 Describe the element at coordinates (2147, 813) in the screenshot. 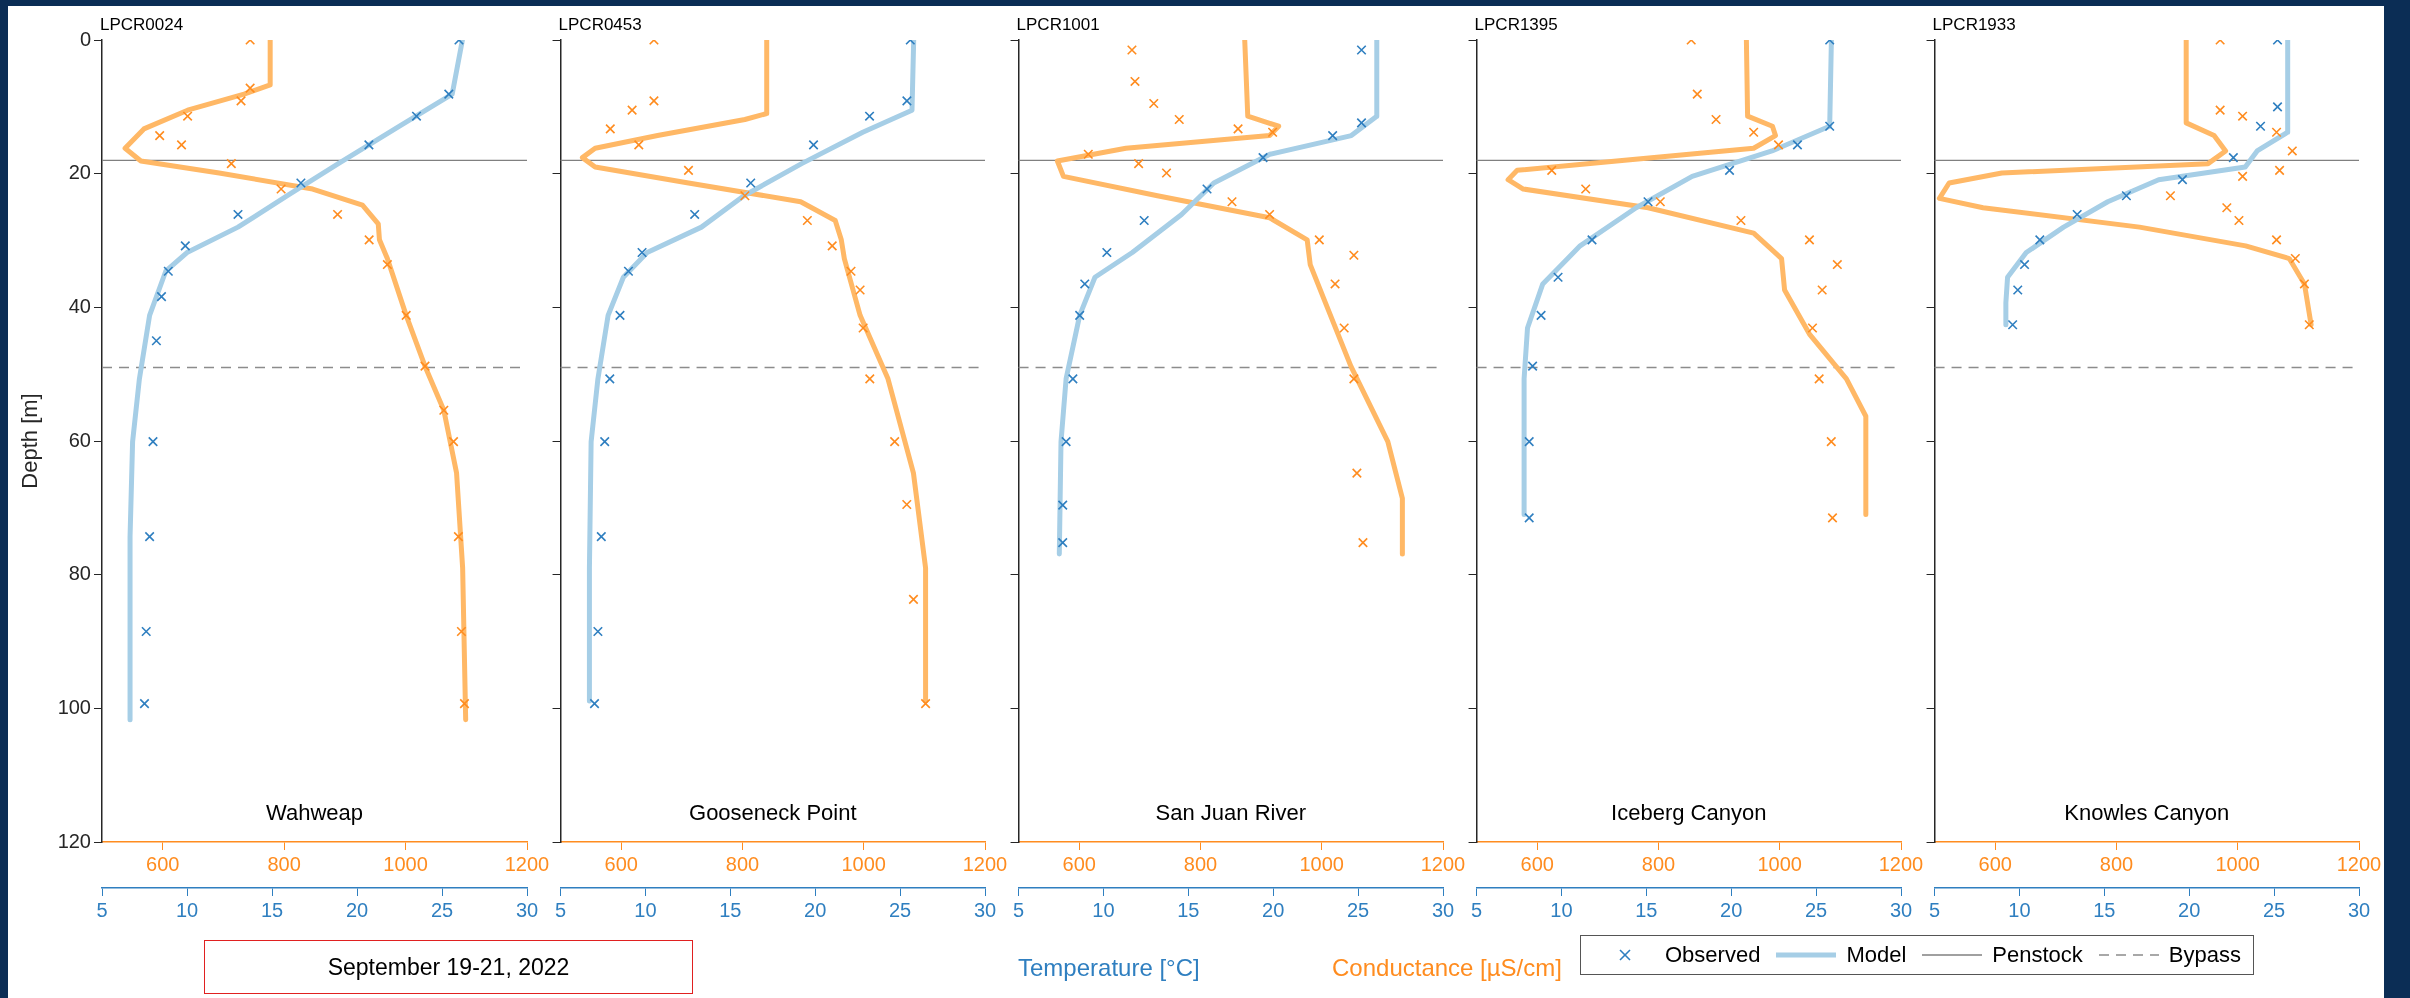

I see `text: Knowles Canyon` at that location.